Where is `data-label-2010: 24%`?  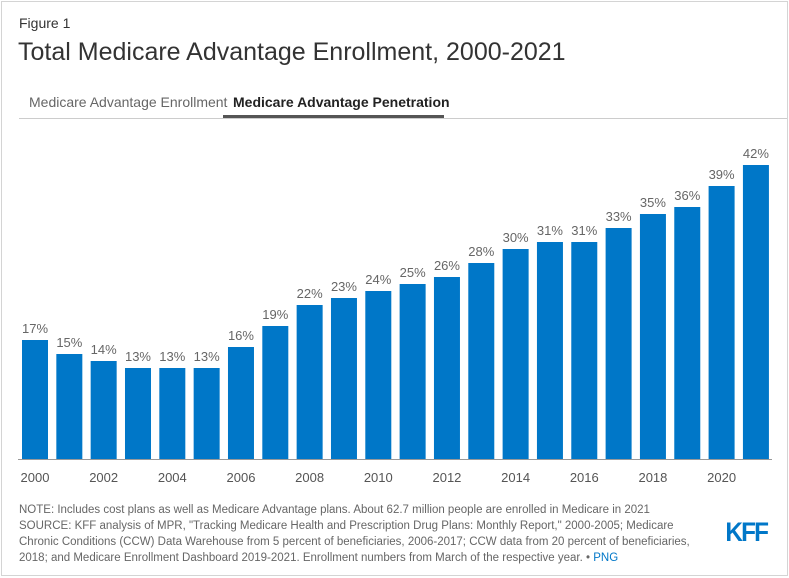
data-label-2010: 24% is located at coordinates (378, 279).